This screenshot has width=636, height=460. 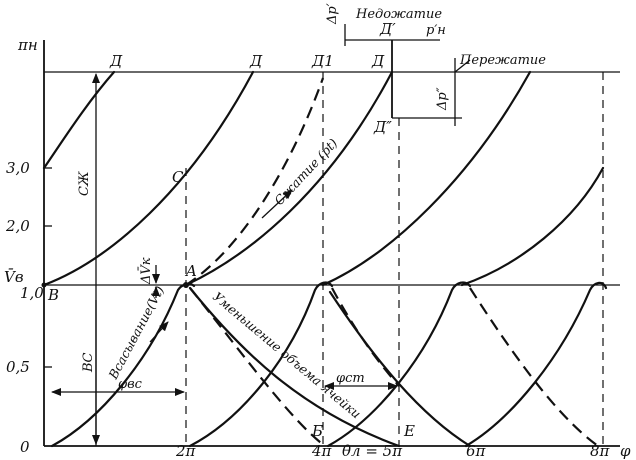 What do you see at coordinates (409, 431) in the screenshot?
I see `label-e: E` at bounding box center [409, 431].